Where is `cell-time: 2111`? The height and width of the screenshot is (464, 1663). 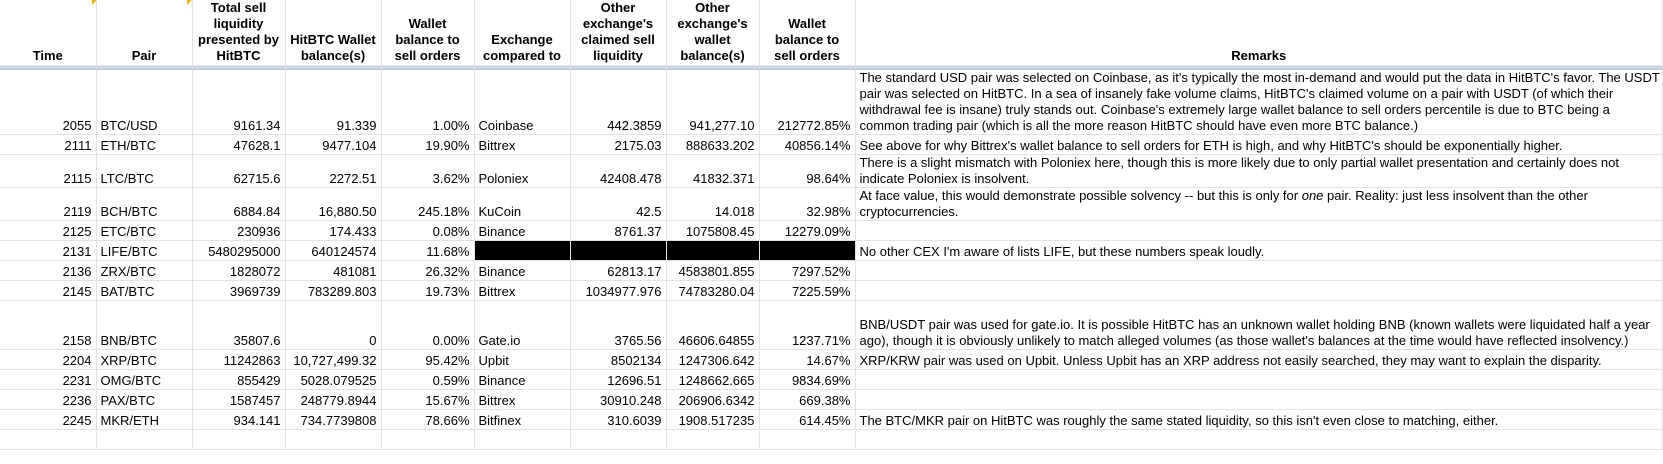
cell-time: 2111 is located at coordinates (48, 144).